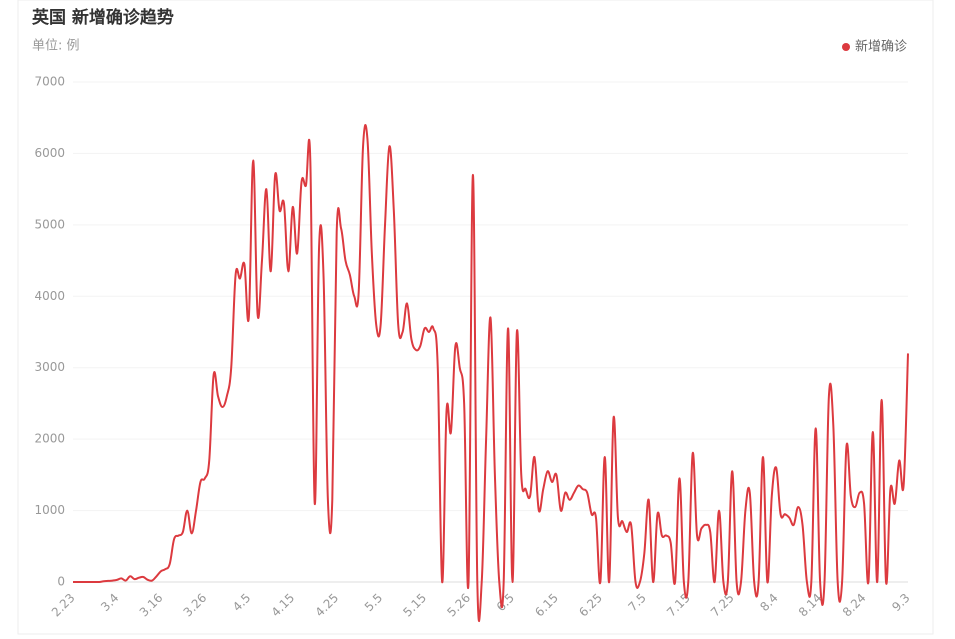 This screenshot has height=639, width=955. What do you see at coordinates (881, 47) in the screenshot?
I see `legend-label: 新增确诊` at bounding box center [881, 47].